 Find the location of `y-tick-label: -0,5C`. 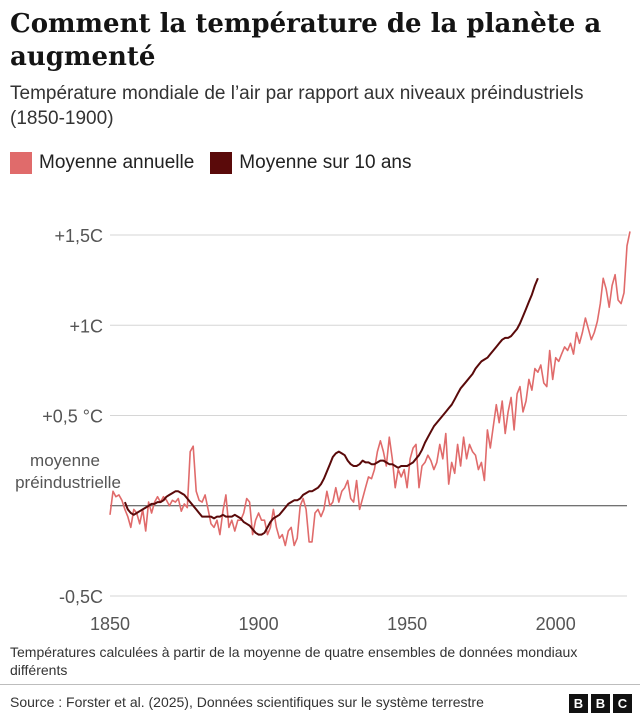

y-tick-label: -0,5C is located at coordinates (81, 597).